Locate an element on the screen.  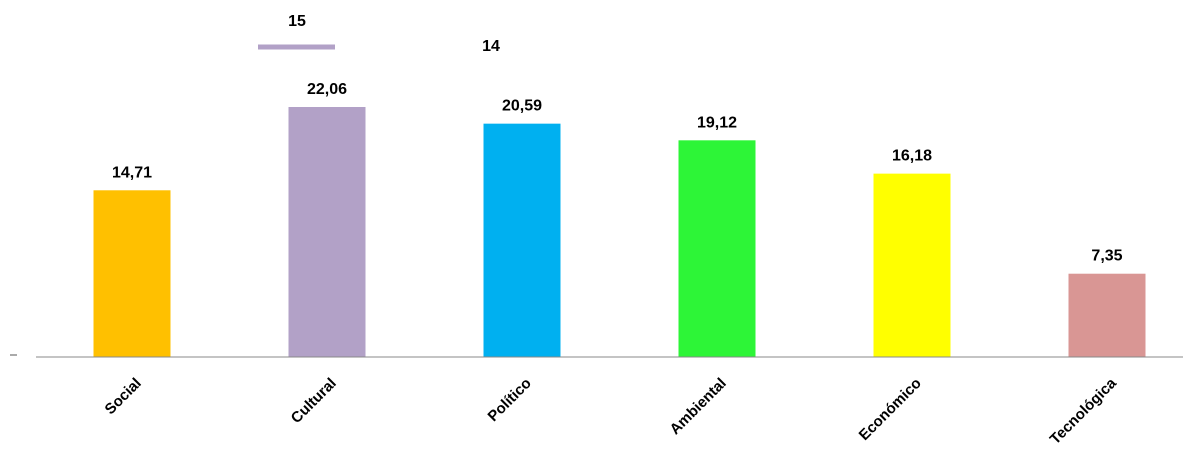
value-label-tecnologica: 7,35 is located at coordinates (1106, 256).